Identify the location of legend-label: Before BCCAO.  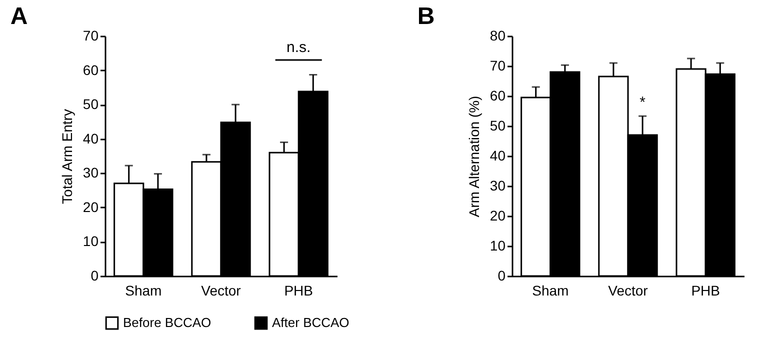
(167, 322).